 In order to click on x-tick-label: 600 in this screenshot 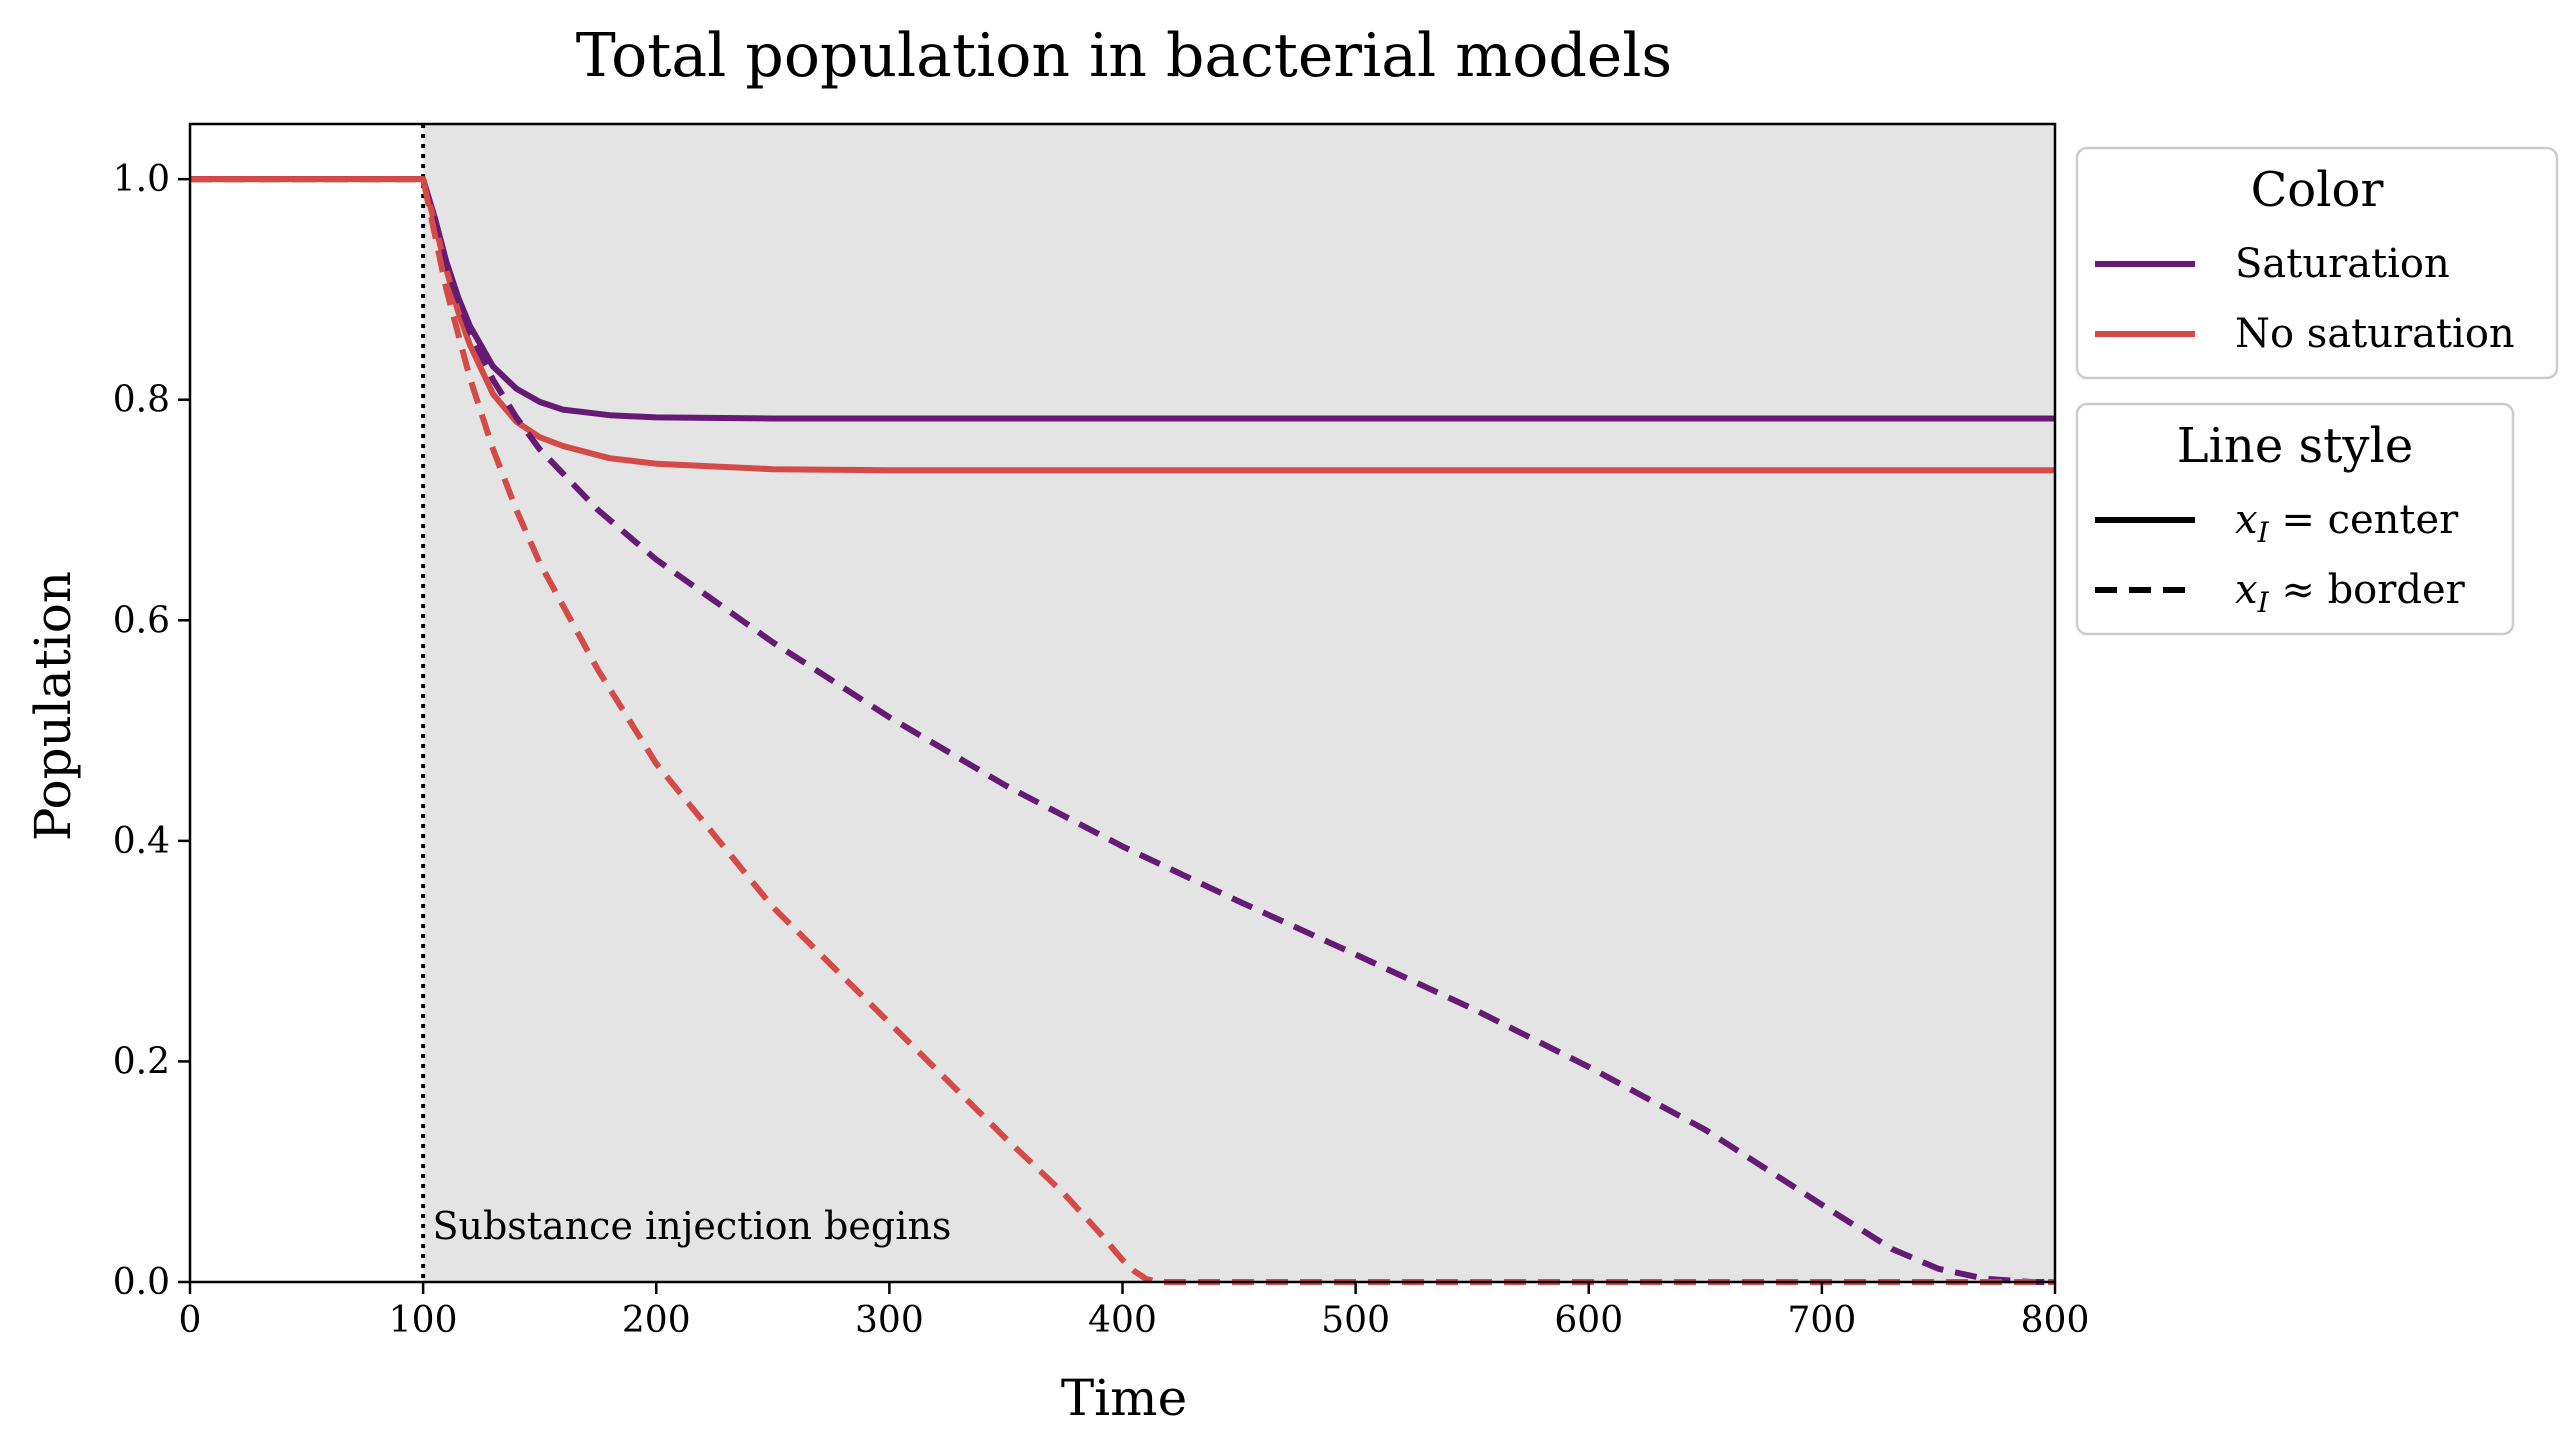, I will do `click(1588, 1320)`.